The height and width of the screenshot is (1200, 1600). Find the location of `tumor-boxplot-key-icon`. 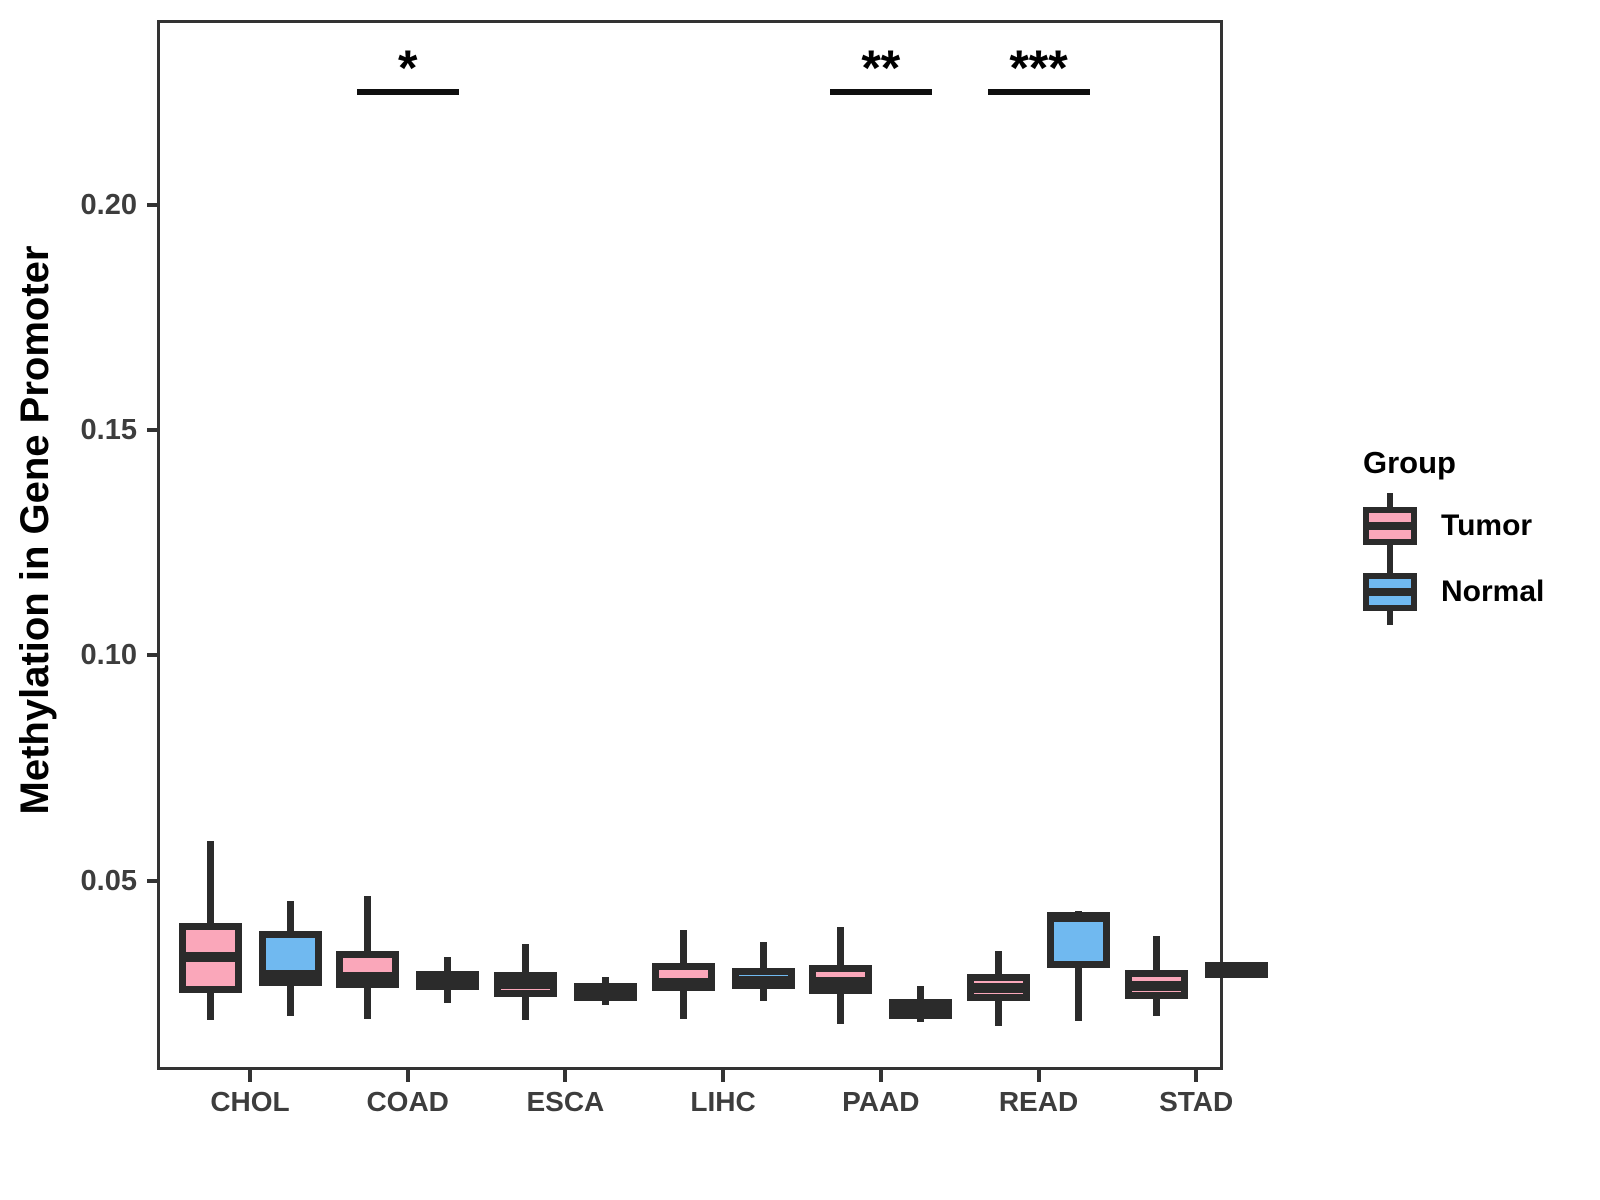

tumor-boxplot-key-icon is located at coordinates (1390, 526).